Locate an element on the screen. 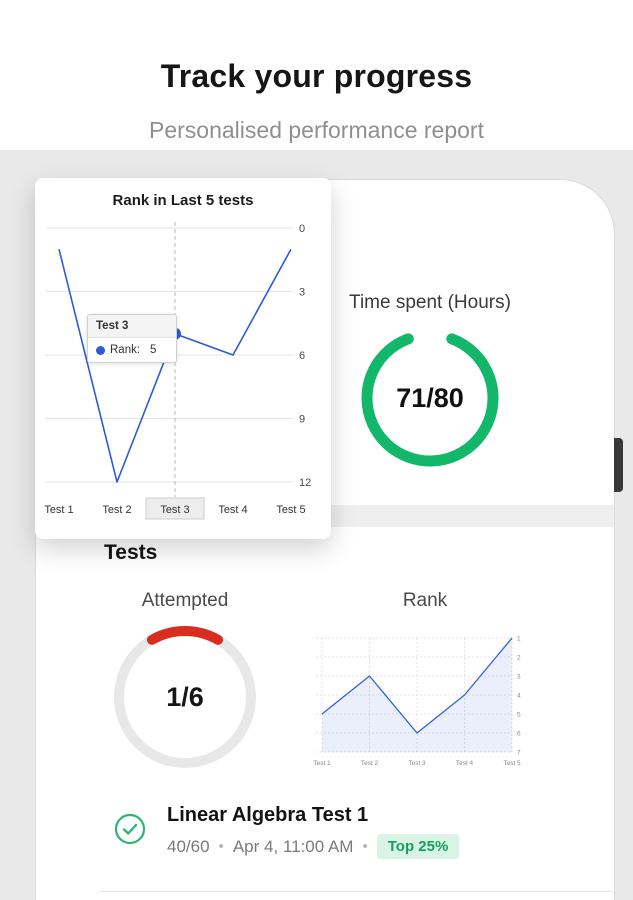 This screenshot has width=633, height=900. top-percent-badge: Top 25% is located at coordinates (418, 846).